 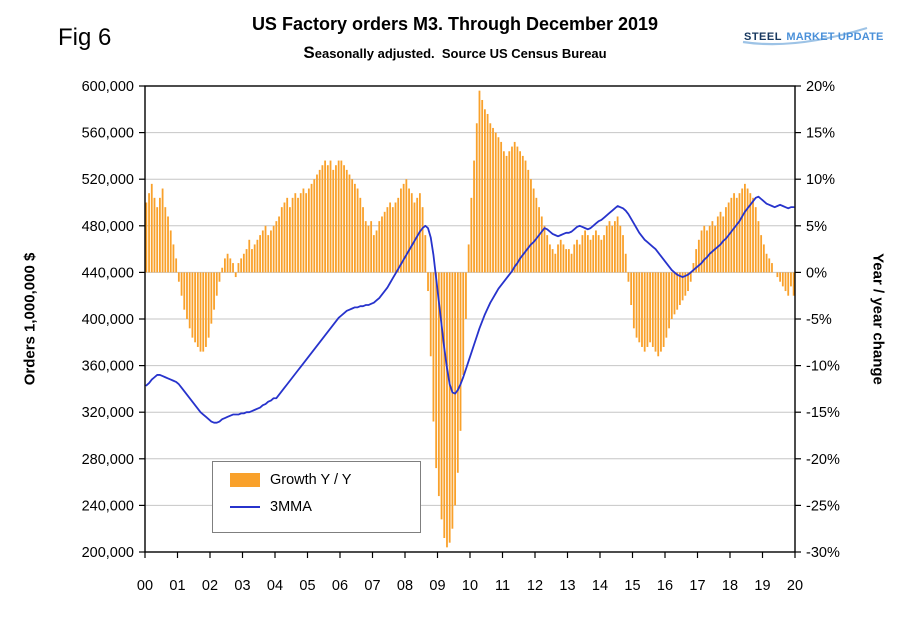 What do you see at coordinates (108, 367) in the screenshot?
I see `left-axis-tick-label: 360,000` at bounding box center [108, 367].